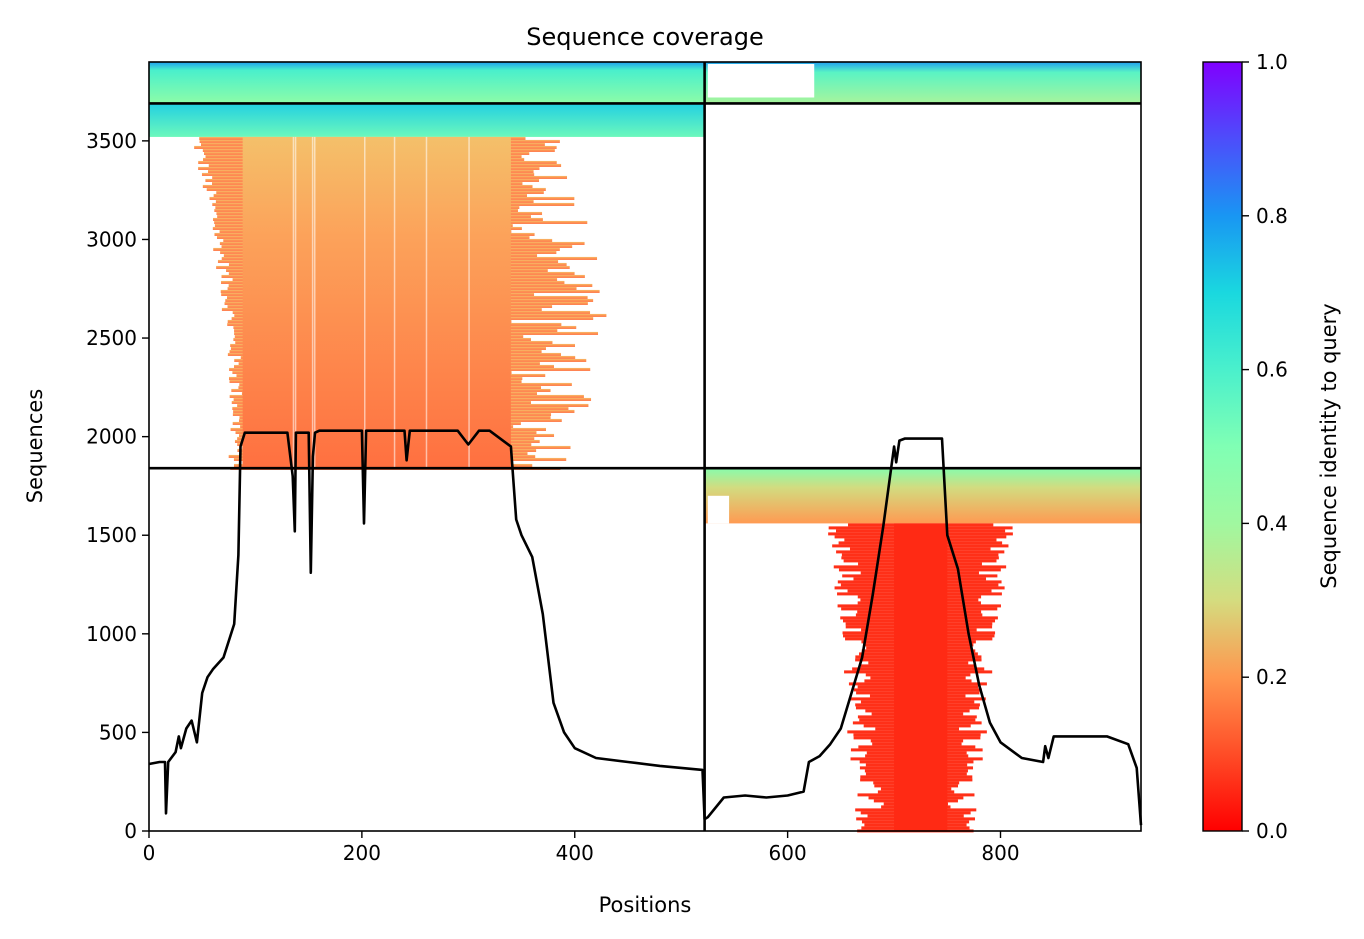 This screenshot has height=939, width=1364. Describe the element at coordinates (1329, 445) in the screenshot. I see `colorbar-label: Sequence identity to query` at that location.